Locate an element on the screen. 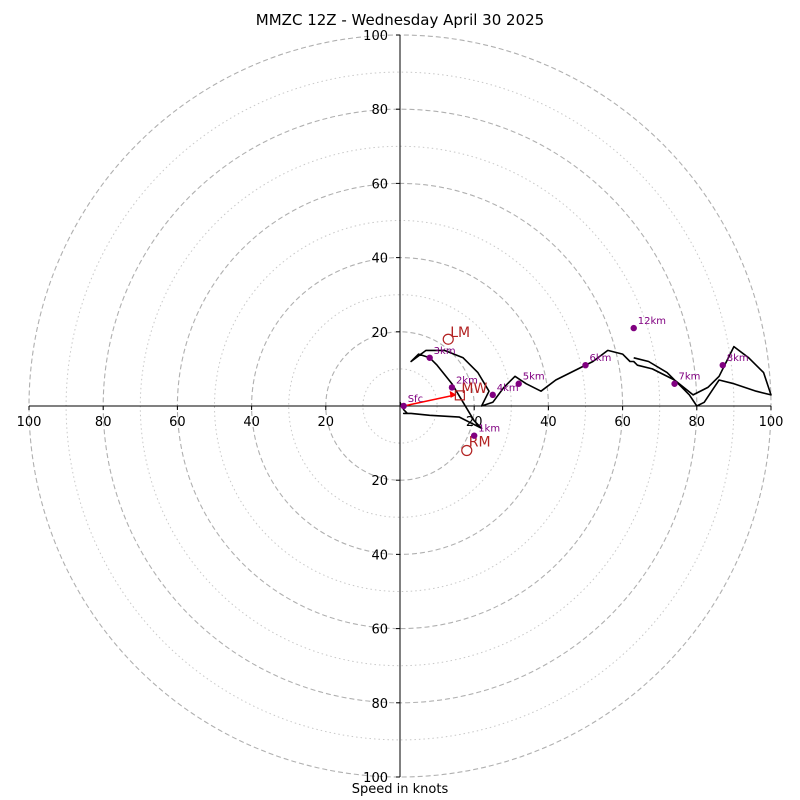 This screenshot has width=800, height=800. height-marker-12km-label: 12km is located at coordinates (652, 321).